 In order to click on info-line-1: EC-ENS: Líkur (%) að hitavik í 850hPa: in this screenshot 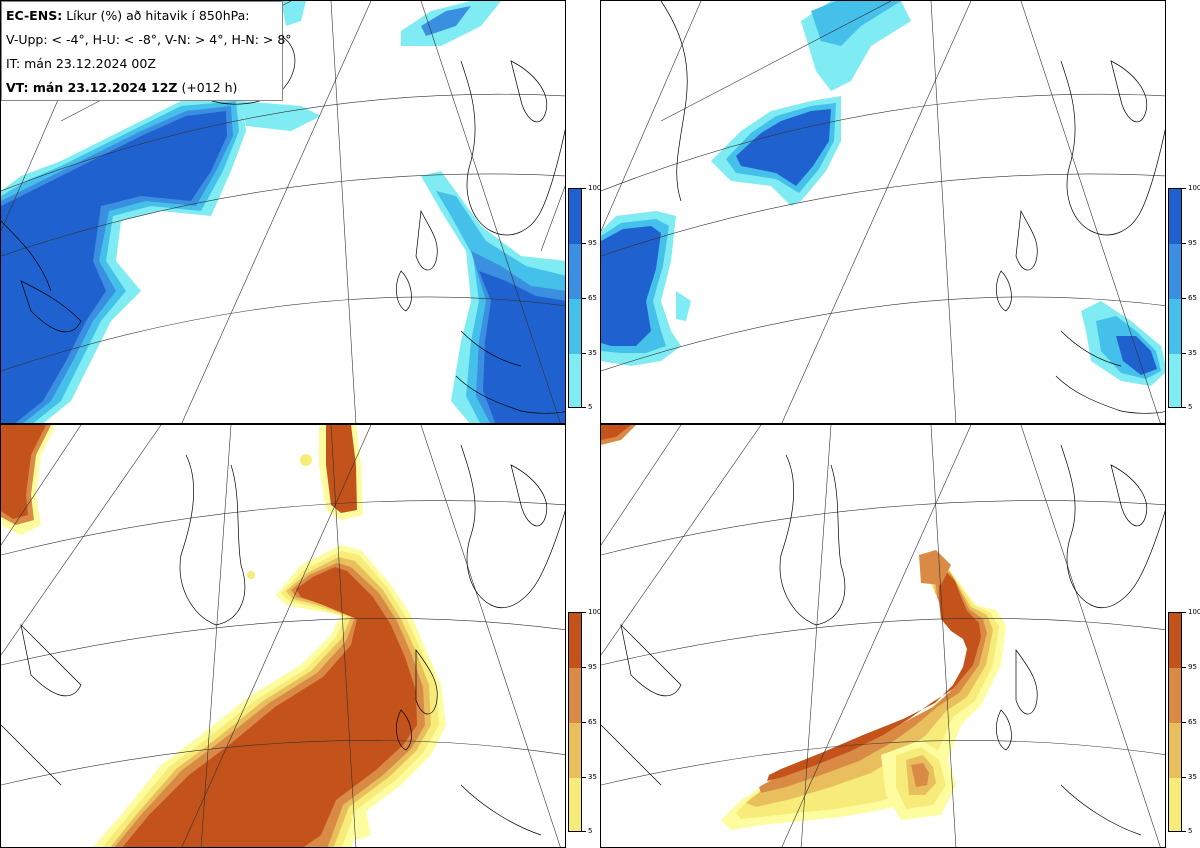, I will do `click(142, 17)`.